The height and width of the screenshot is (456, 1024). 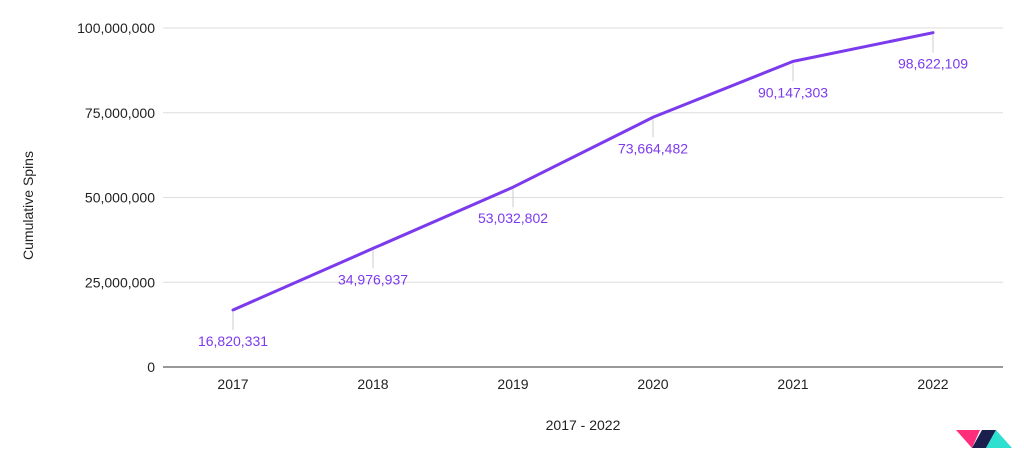 What do you see at coordinates (120, 113) in the screenshot?
I see `y-tick-label: 75,000,000` at bounding box center [120, 113].